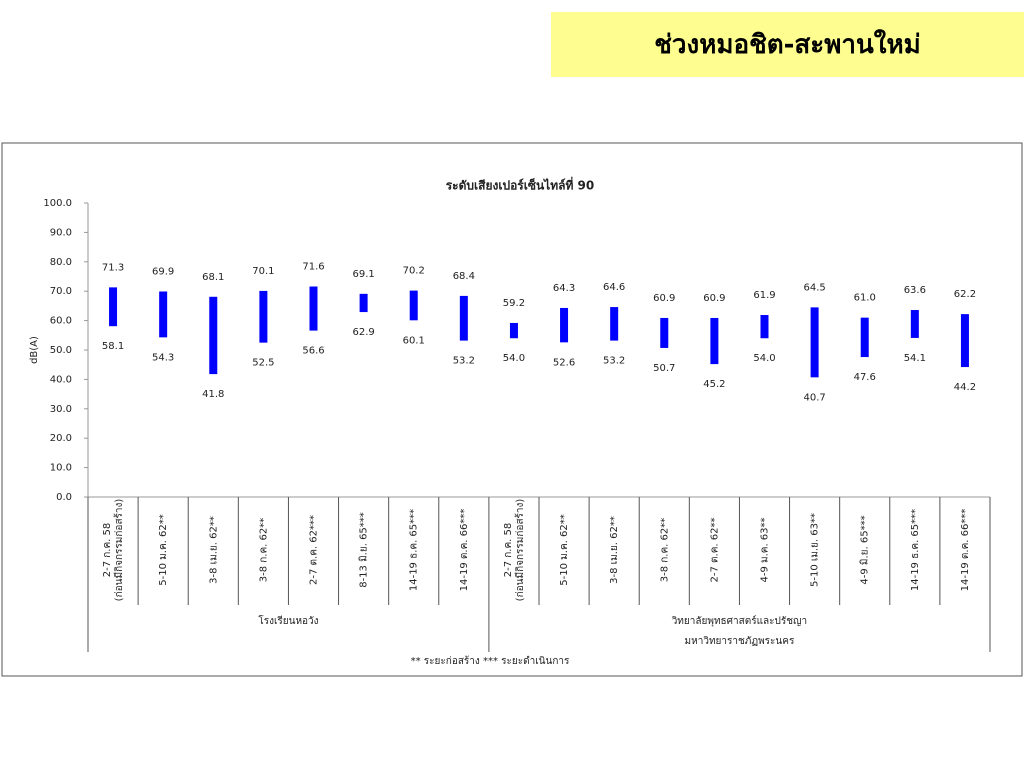  What do you see at coordinates (363, 274) in the screenshot?
I see `value-label: 69.1` at bounding box center [363, 274].